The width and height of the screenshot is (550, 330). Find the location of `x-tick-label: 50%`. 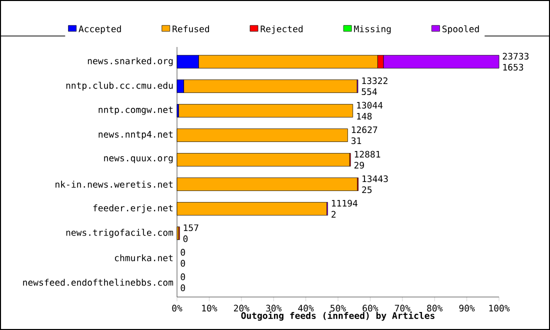

x-tick-label: 50% is located at coordinates (338, 308).